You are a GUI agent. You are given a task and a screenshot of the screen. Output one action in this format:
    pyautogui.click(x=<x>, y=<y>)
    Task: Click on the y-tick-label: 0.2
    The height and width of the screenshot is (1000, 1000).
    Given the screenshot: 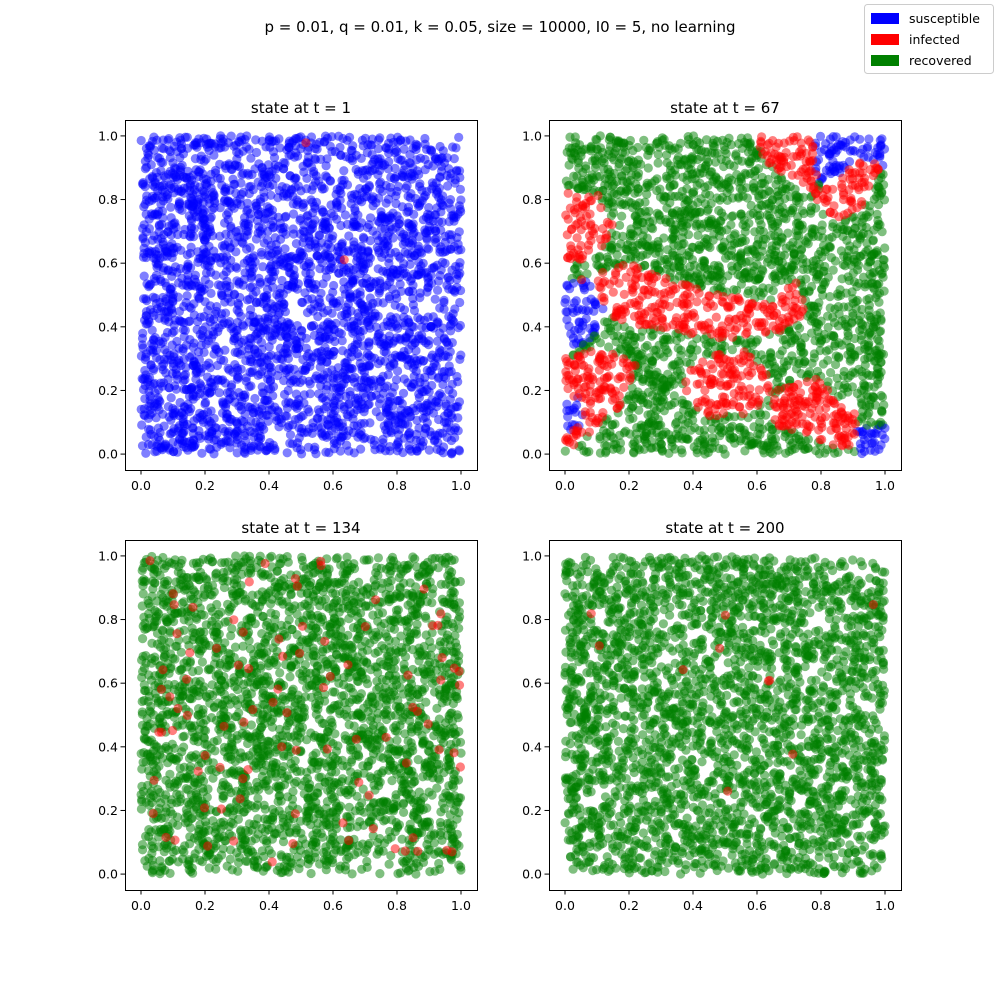 What is the action you would take?
    pyautogui.click(x=108, y=390)
    